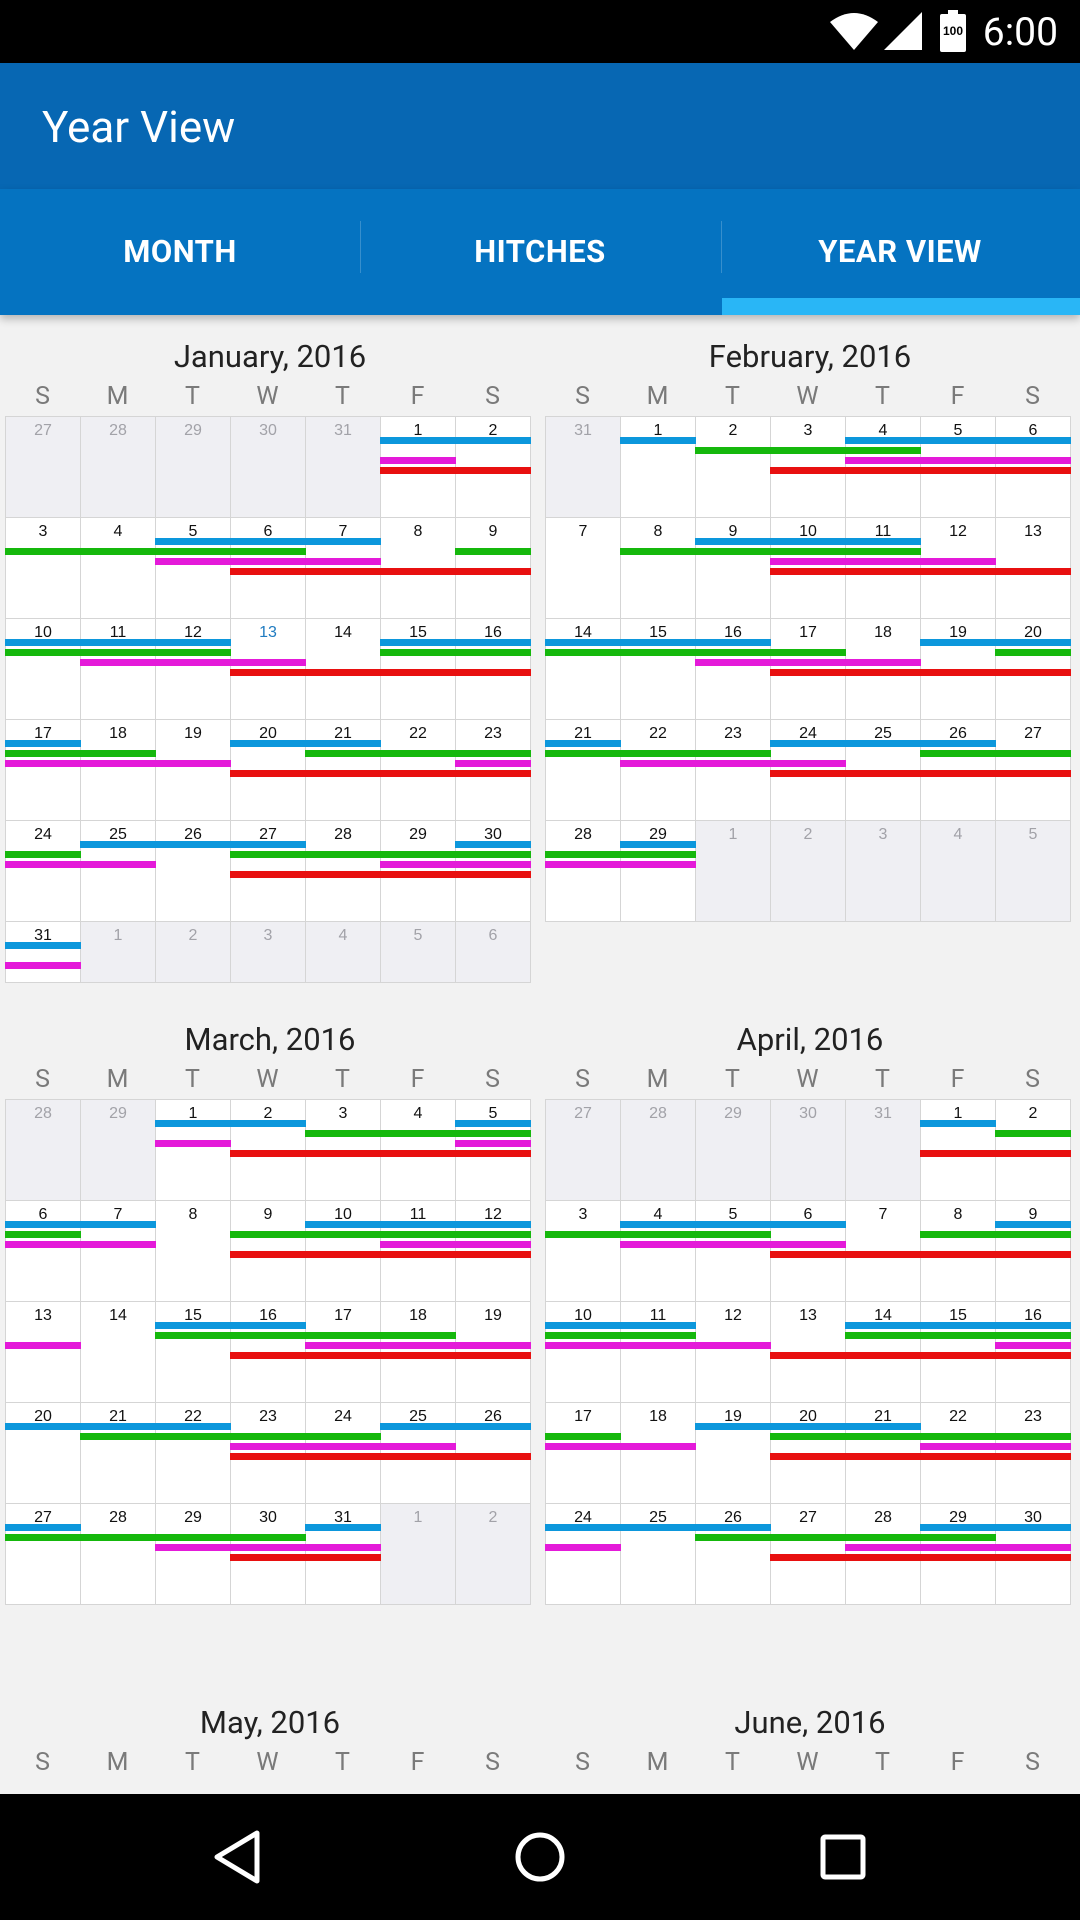 This screenshot has height=1920, width=1080. Describe the element at coordinates (180, 251) in the screenshot. I see `tab-month: MONTH` at that location.